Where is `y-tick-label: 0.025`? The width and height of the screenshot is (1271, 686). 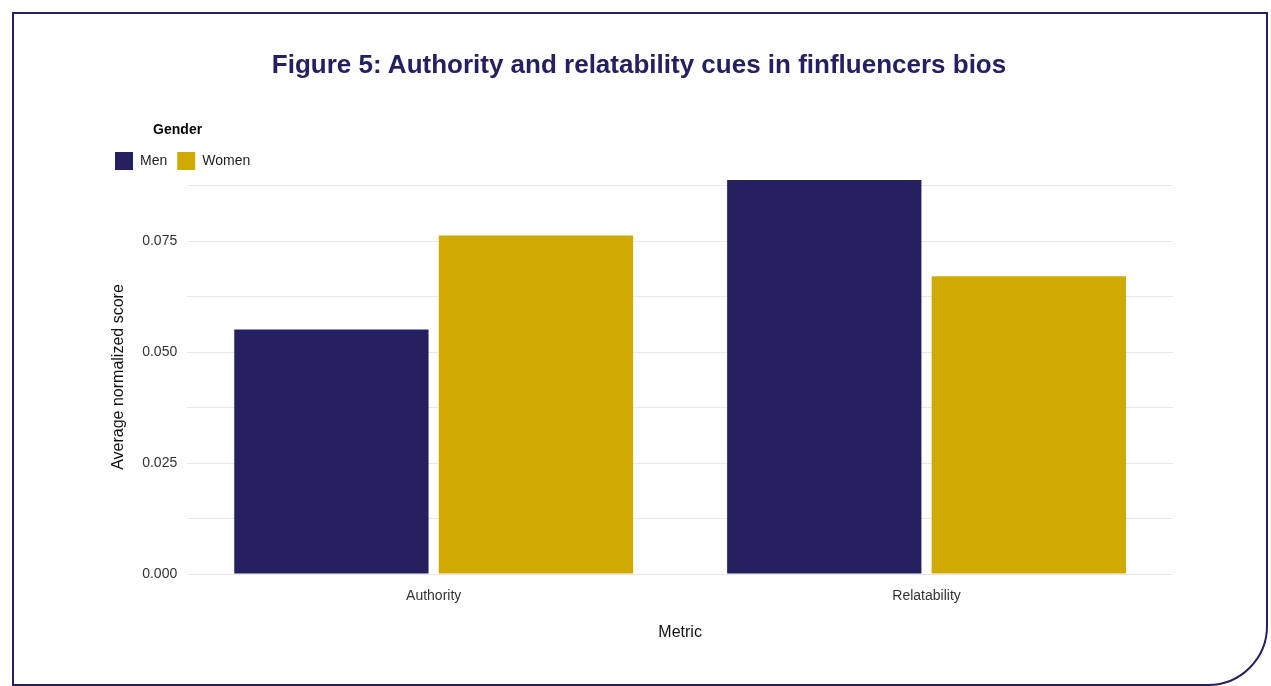
y-tick-label: 0.025 is located at coordinates (160, 461).